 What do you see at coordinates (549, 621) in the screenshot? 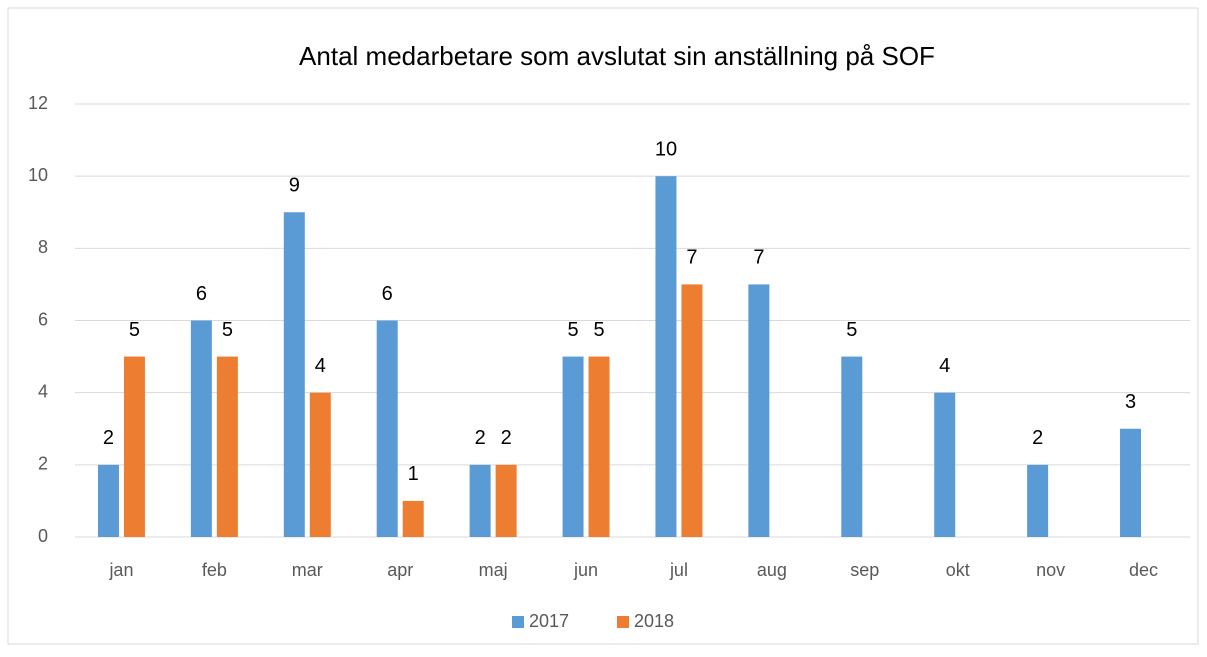
I see `legend-label: 2017` at bounding box center [549, 621].